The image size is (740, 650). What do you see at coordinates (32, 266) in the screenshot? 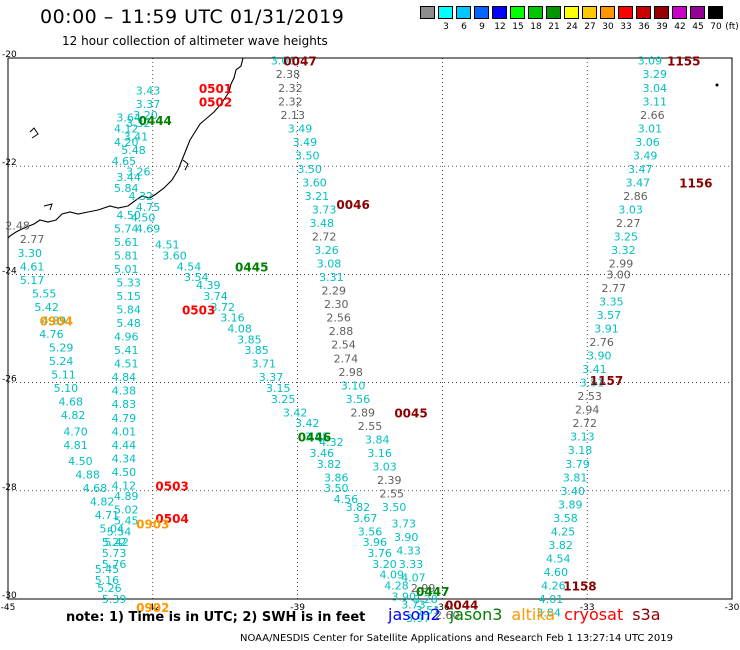
I see `wave-height-value: 4.61` at bounding box center [32, 266].